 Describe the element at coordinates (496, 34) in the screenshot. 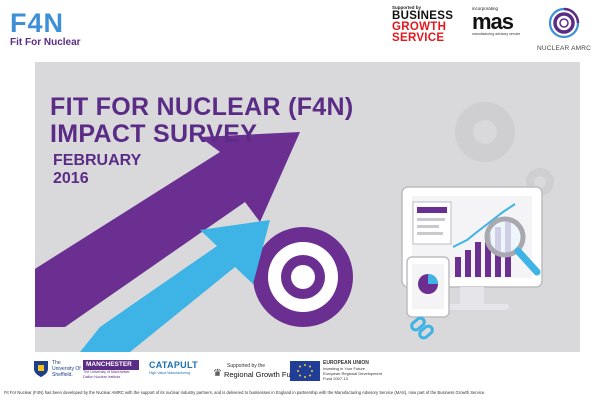

I see `mas-tagline: manufacturing advisory service` at that location.